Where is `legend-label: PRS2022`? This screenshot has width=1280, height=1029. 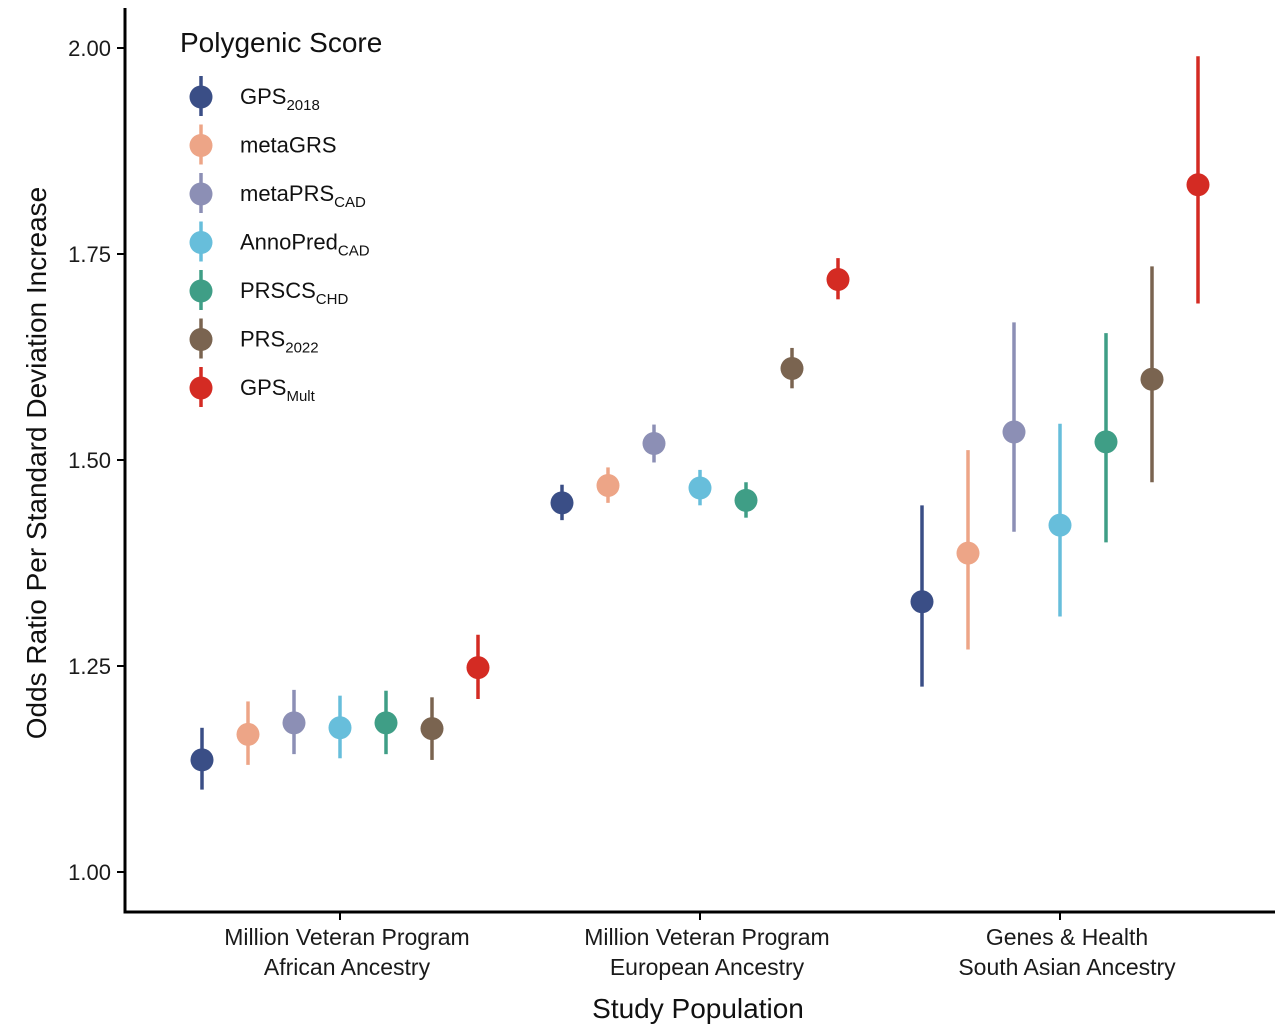
legend-label: PRS2022 is located at coordinates (279, 342).